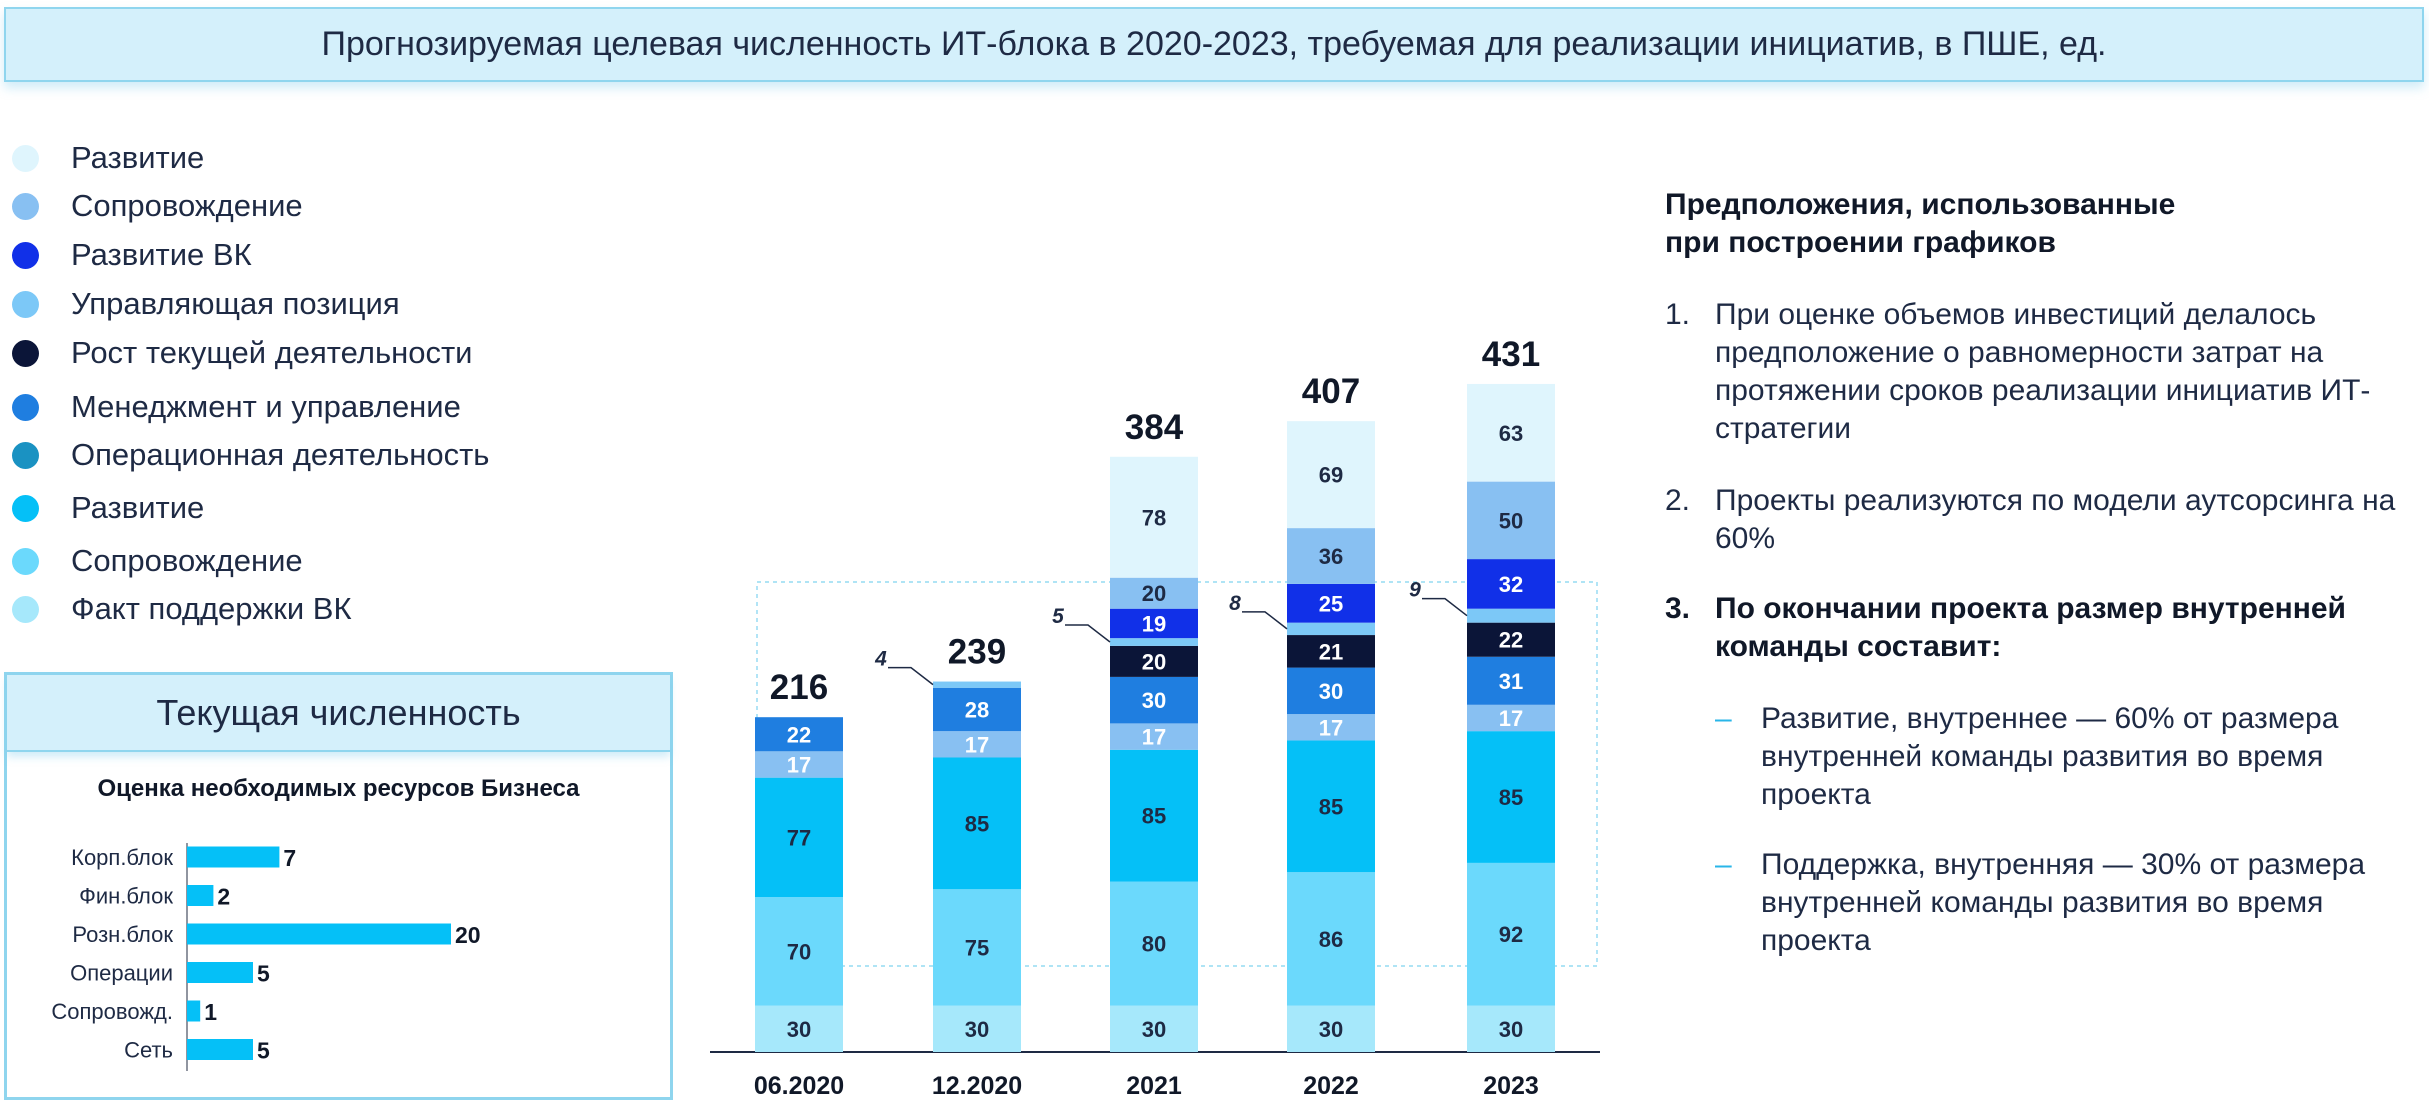  I want to click on segment-label: 92, so click(1511, 934).